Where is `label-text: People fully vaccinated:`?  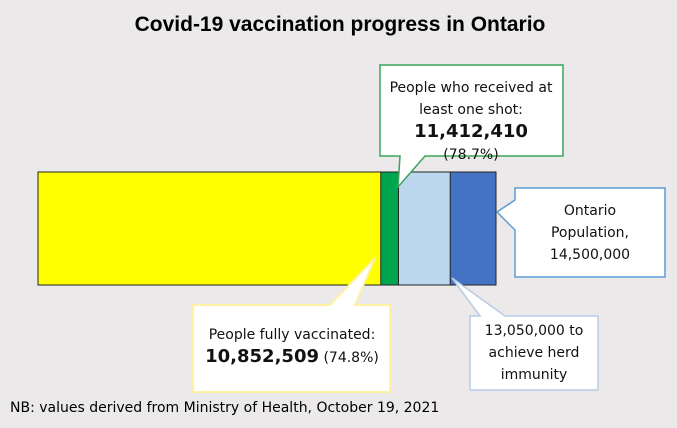
label-text: People fully vaccinated: is located at coordinates (292, 335).